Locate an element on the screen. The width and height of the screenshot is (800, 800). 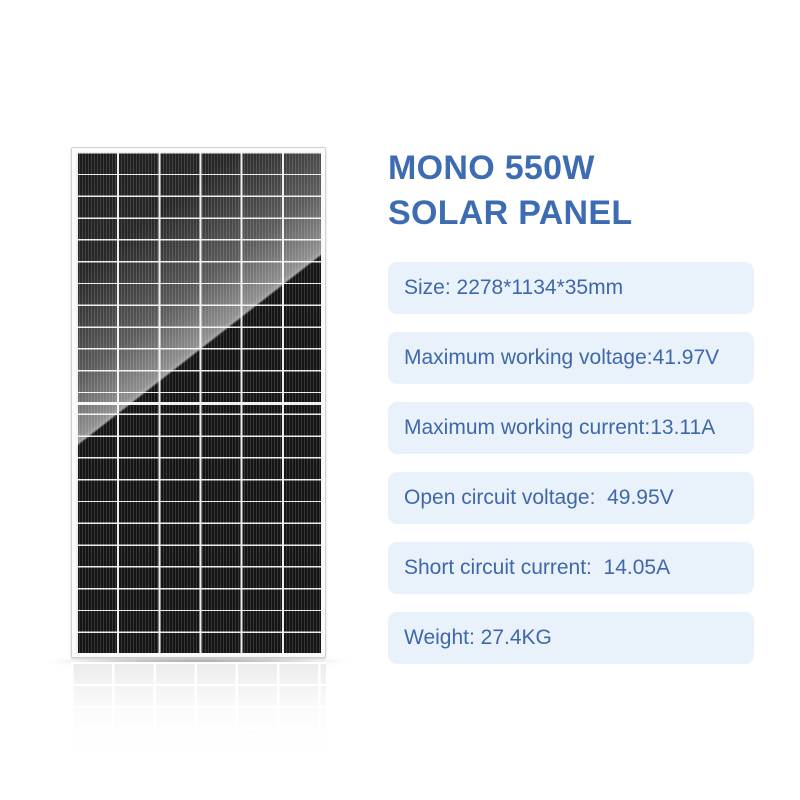
spec-row-max-working-current: Maximum working current:13.11A is located at coordinates (571, 428).